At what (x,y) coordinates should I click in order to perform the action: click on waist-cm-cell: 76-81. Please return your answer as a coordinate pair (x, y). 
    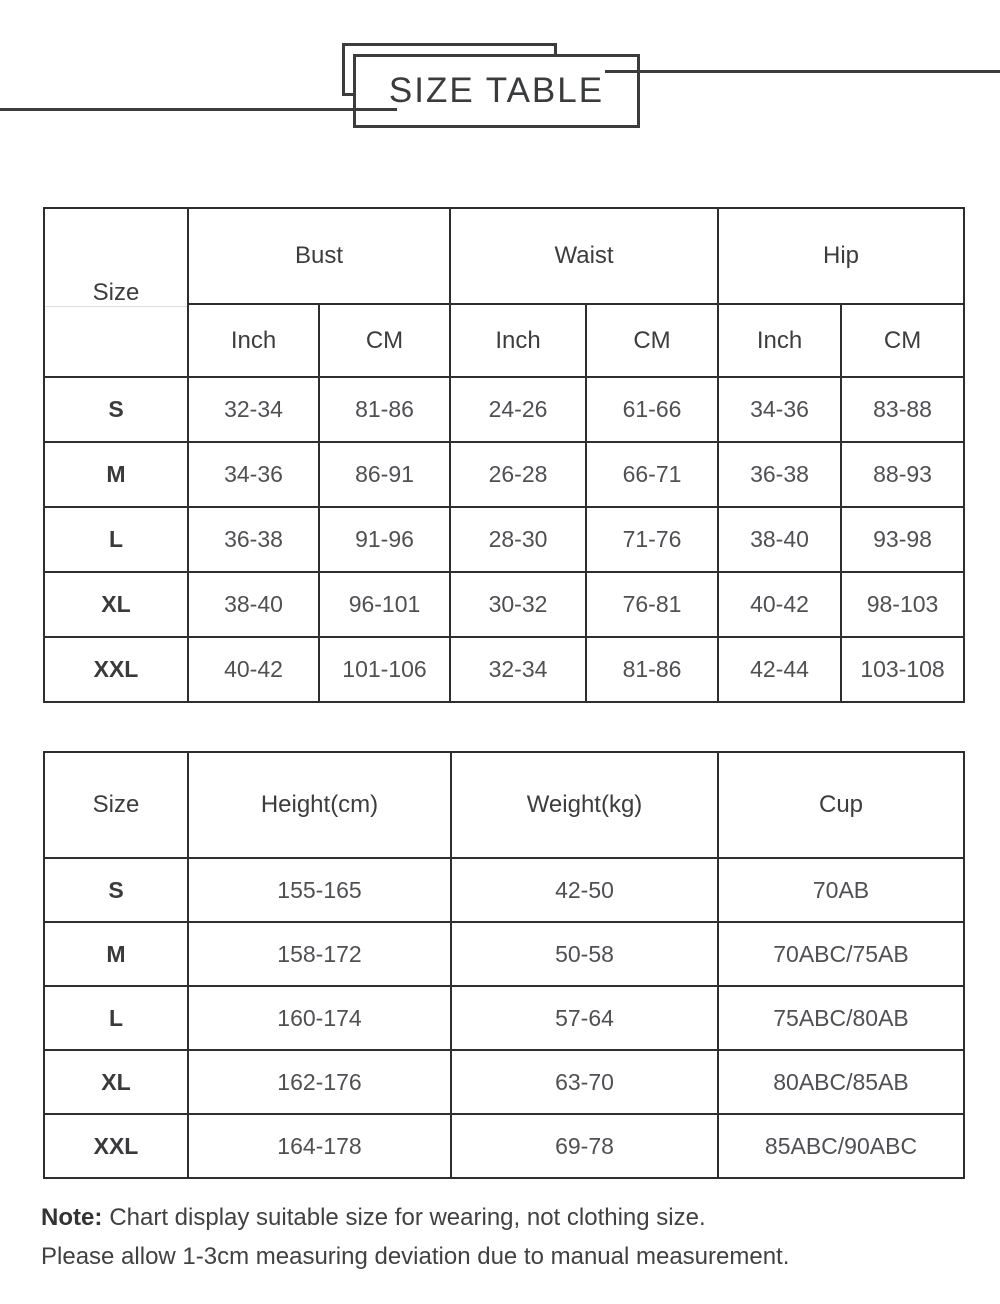
    Looking at the image, I should click on (652, 604).